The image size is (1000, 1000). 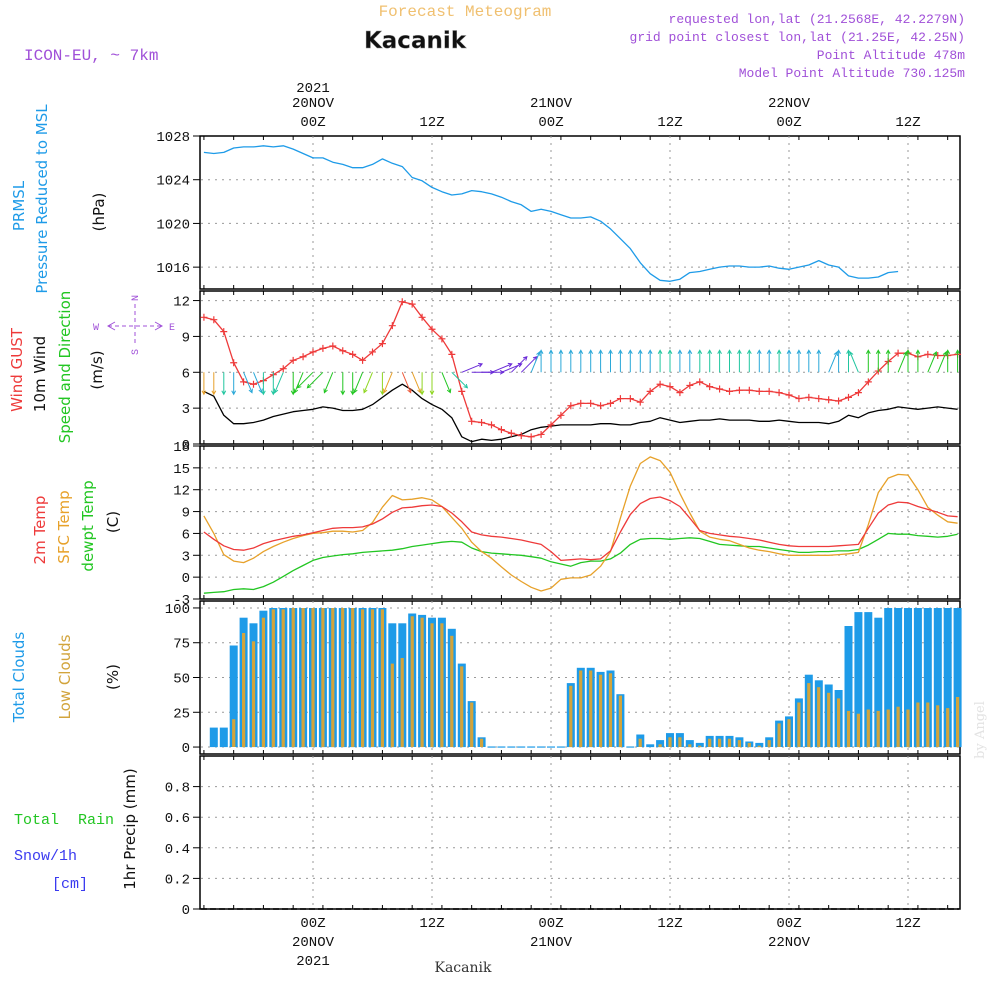 I want to click on y-tick-label: 3, so click(x=186, y=410).